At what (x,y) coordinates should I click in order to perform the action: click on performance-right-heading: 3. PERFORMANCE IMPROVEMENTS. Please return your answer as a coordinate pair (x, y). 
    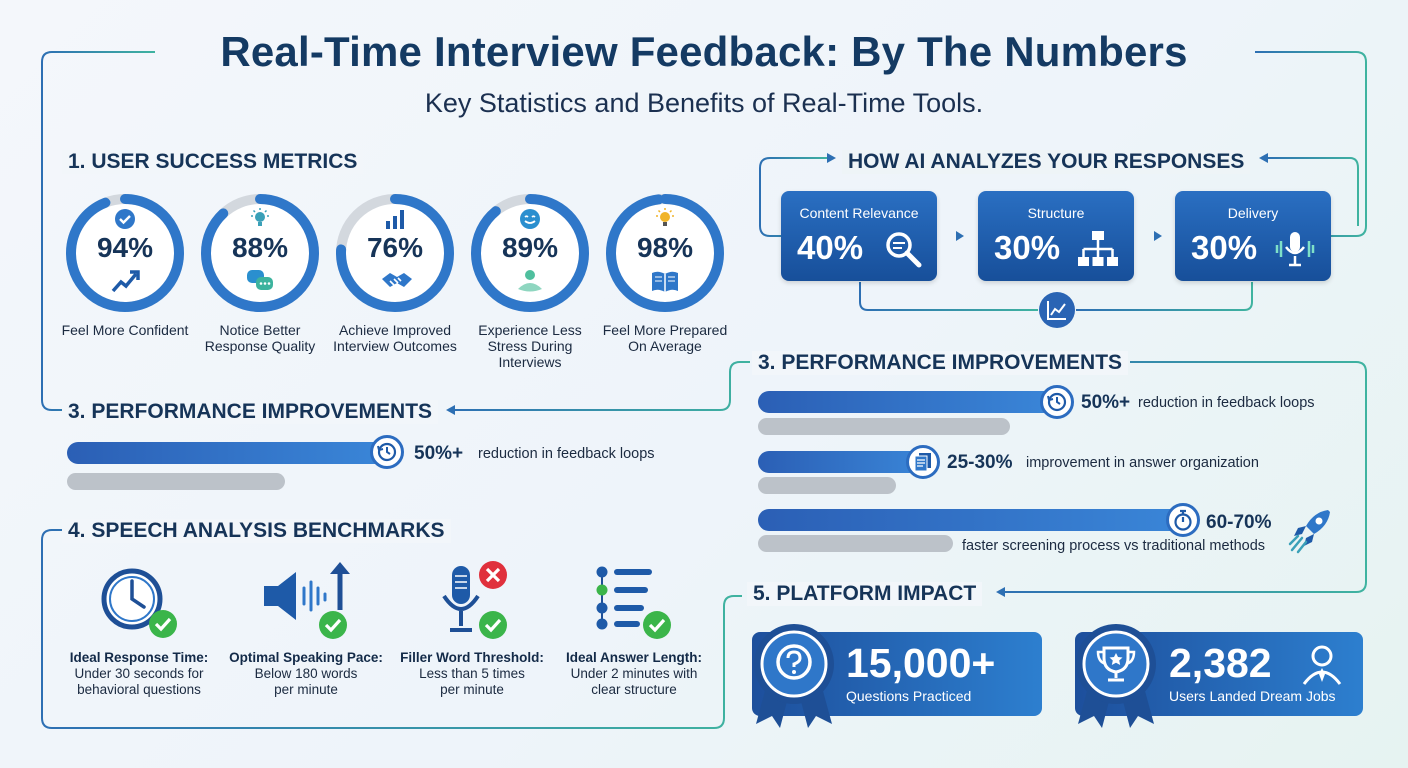
    Looking at the image, I should click on (940, 363).